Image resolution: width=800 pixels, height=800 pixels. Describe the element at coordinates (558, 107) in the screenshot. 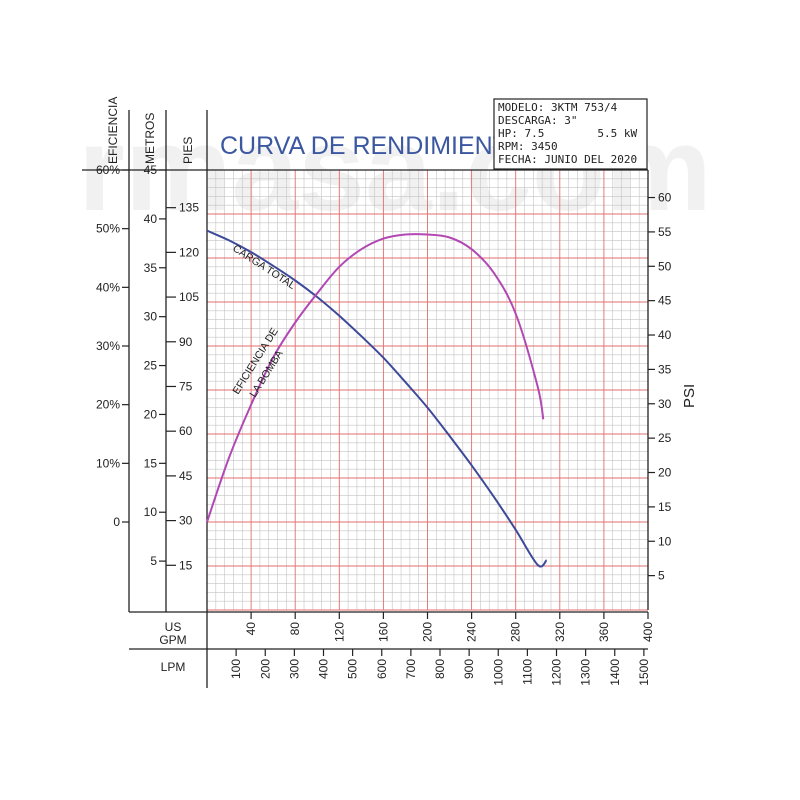

I see `info-line-model: MODELO: 3KTM 753/4` at that location.